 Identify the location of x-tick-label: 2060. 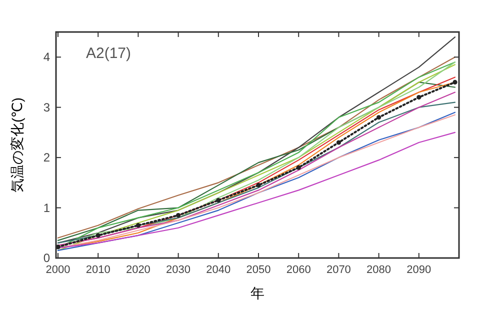
(298, 270).